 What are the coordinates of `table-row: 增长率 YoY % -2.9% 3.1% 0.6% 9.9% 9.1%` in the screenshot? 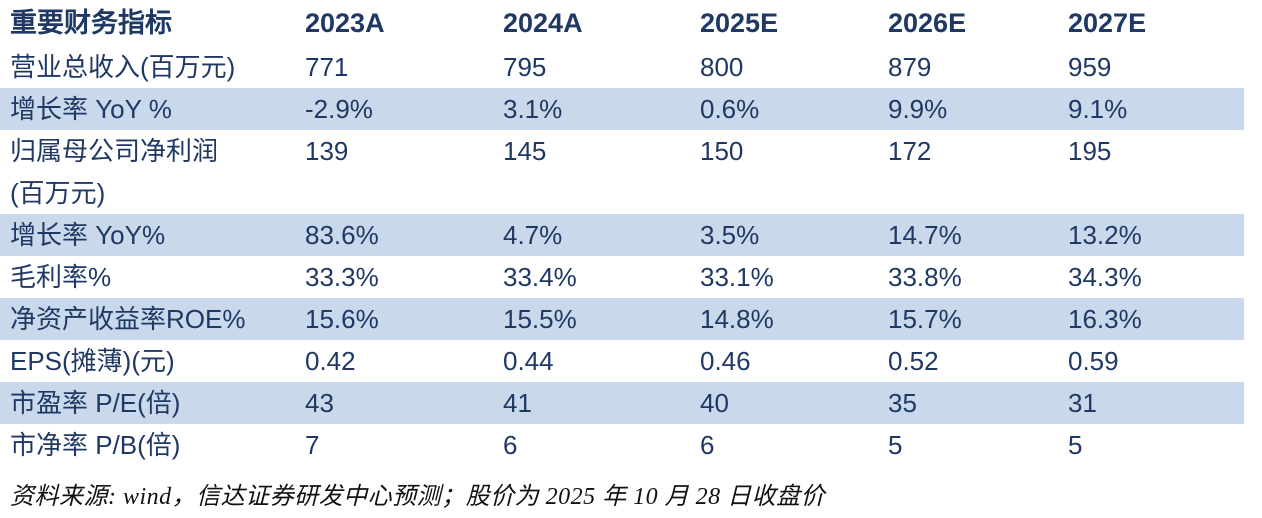 It's located at (622, 109).